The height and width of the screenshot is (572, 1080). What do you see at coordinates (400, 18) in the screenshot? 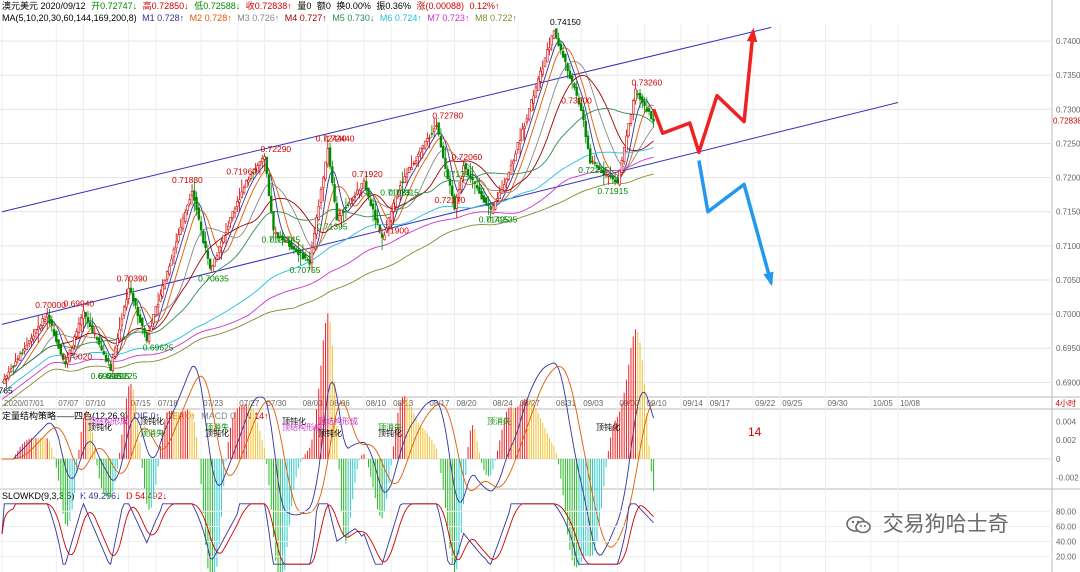
I see `ma-item-m6: M6 0.724↑` at bounding box center [400, 18].